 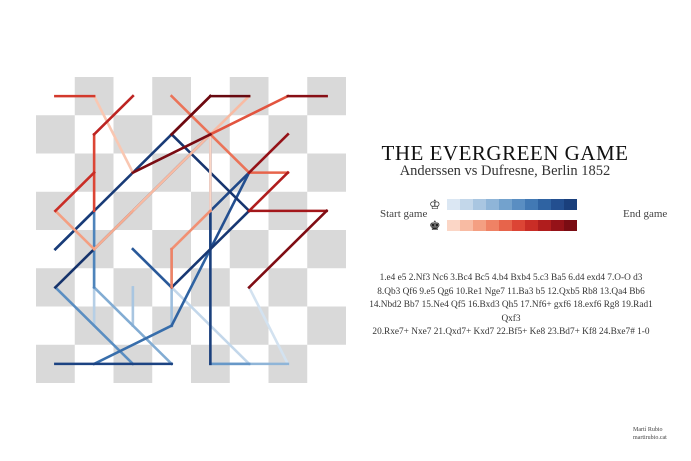 What do you see at coordinates (435, 225) in the screenshot?
I see `black-king-icon: ♚` at bounding box center [435, 225].